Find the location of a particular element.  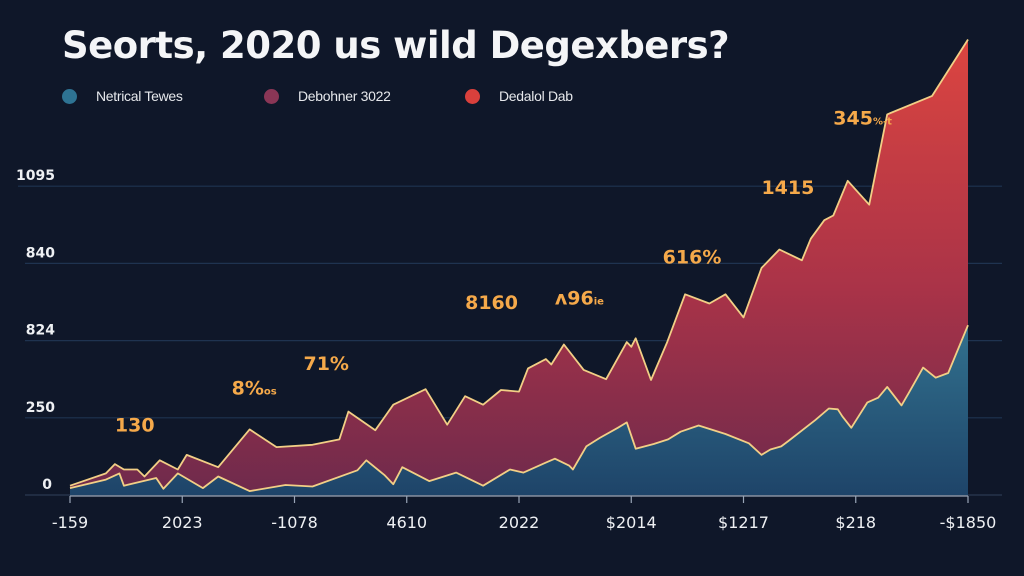

x-tick-label: -159 is located at coordinates (70, 522).